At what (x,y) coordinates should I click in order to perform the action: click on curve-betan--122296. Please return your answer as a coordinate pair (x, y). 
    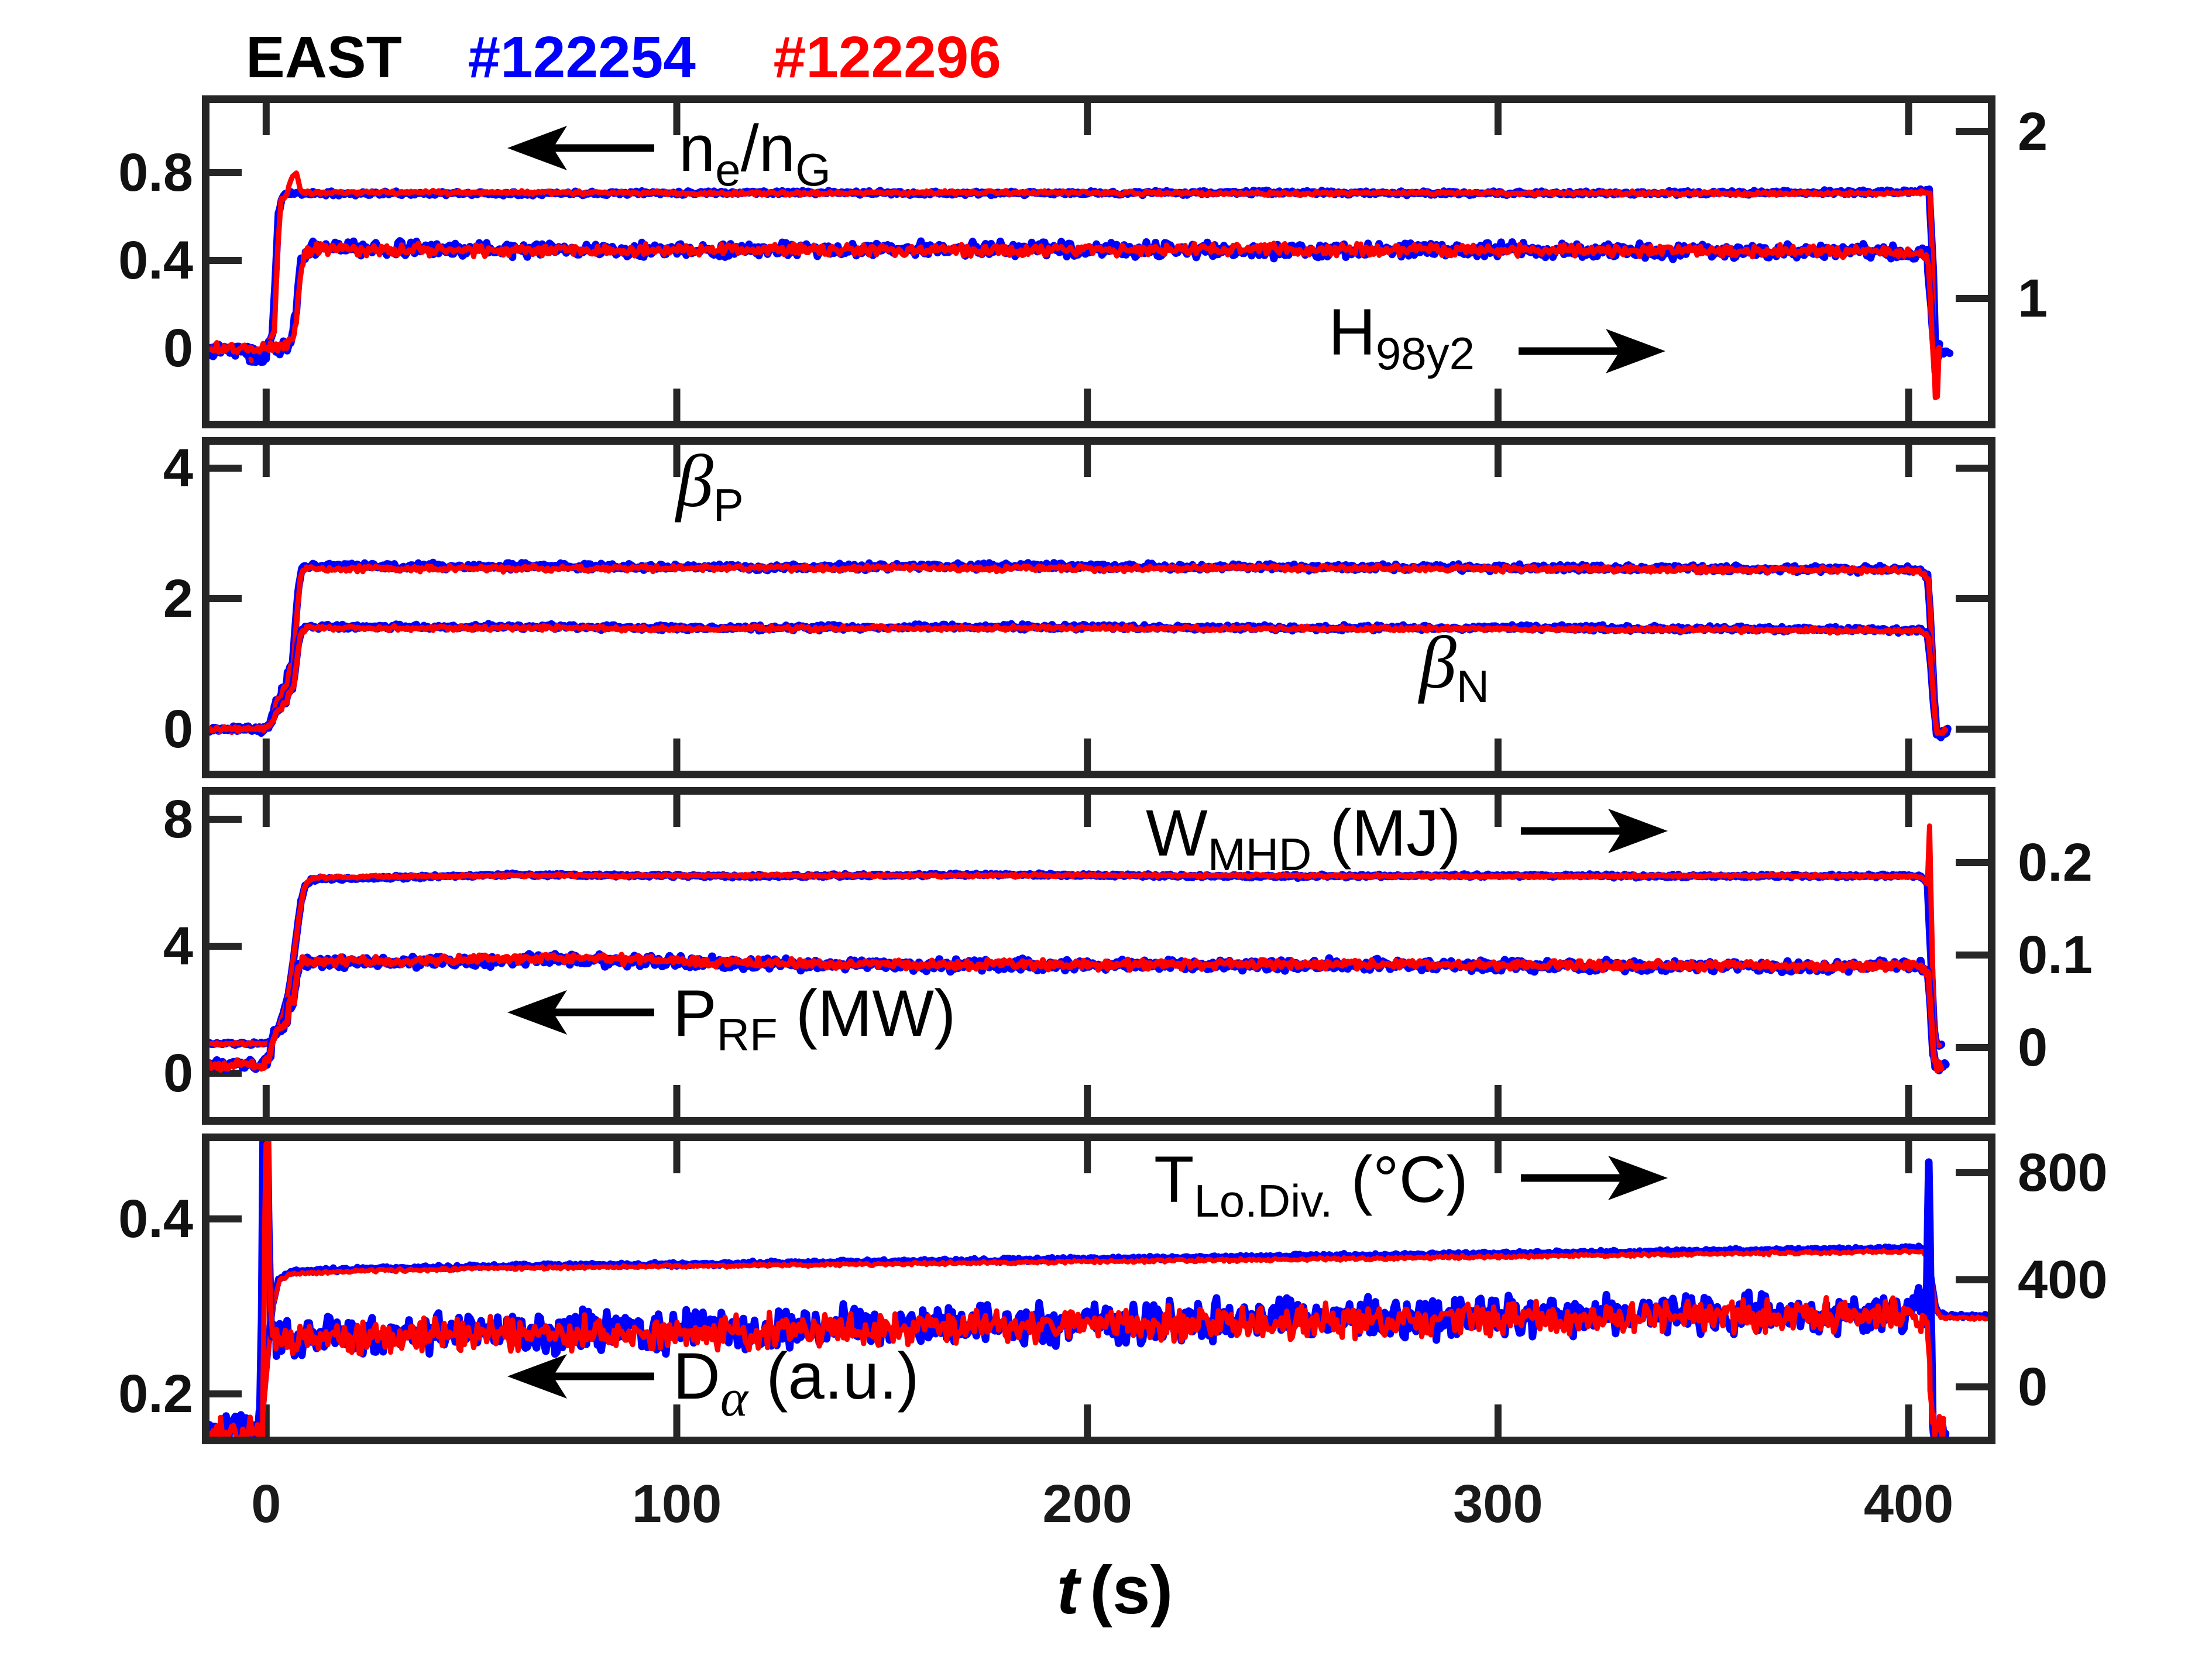
    Looking at the image, I should click on (1079, 679).